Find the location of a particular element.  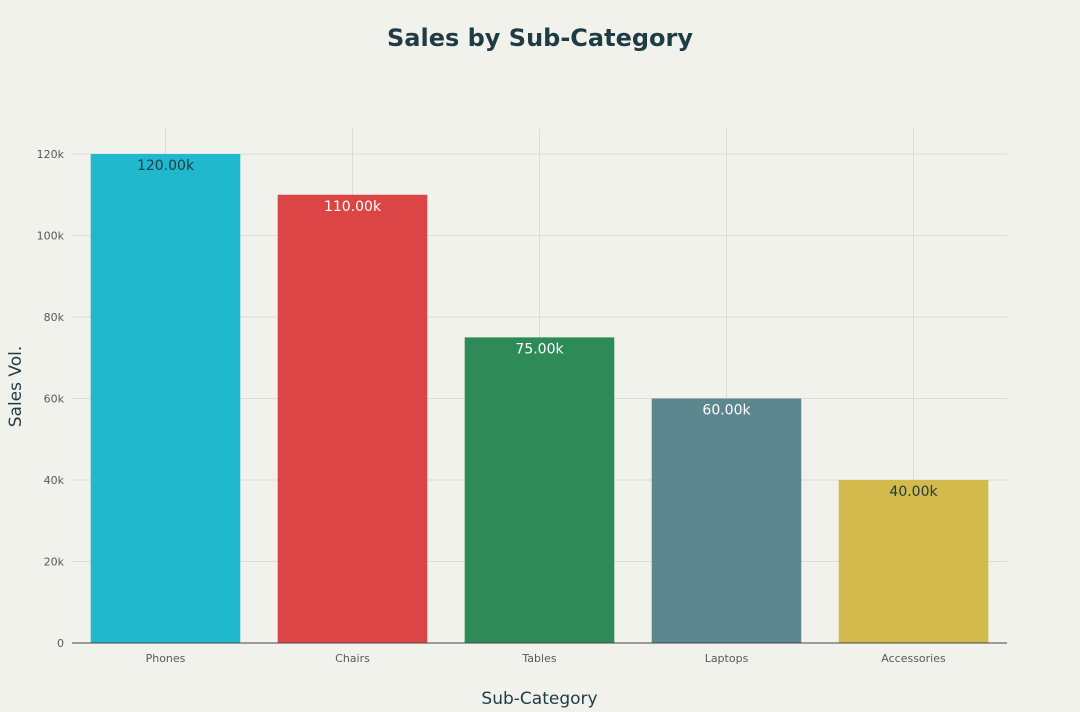

y-tick-label: 80k is located at coordinates (54, 317).